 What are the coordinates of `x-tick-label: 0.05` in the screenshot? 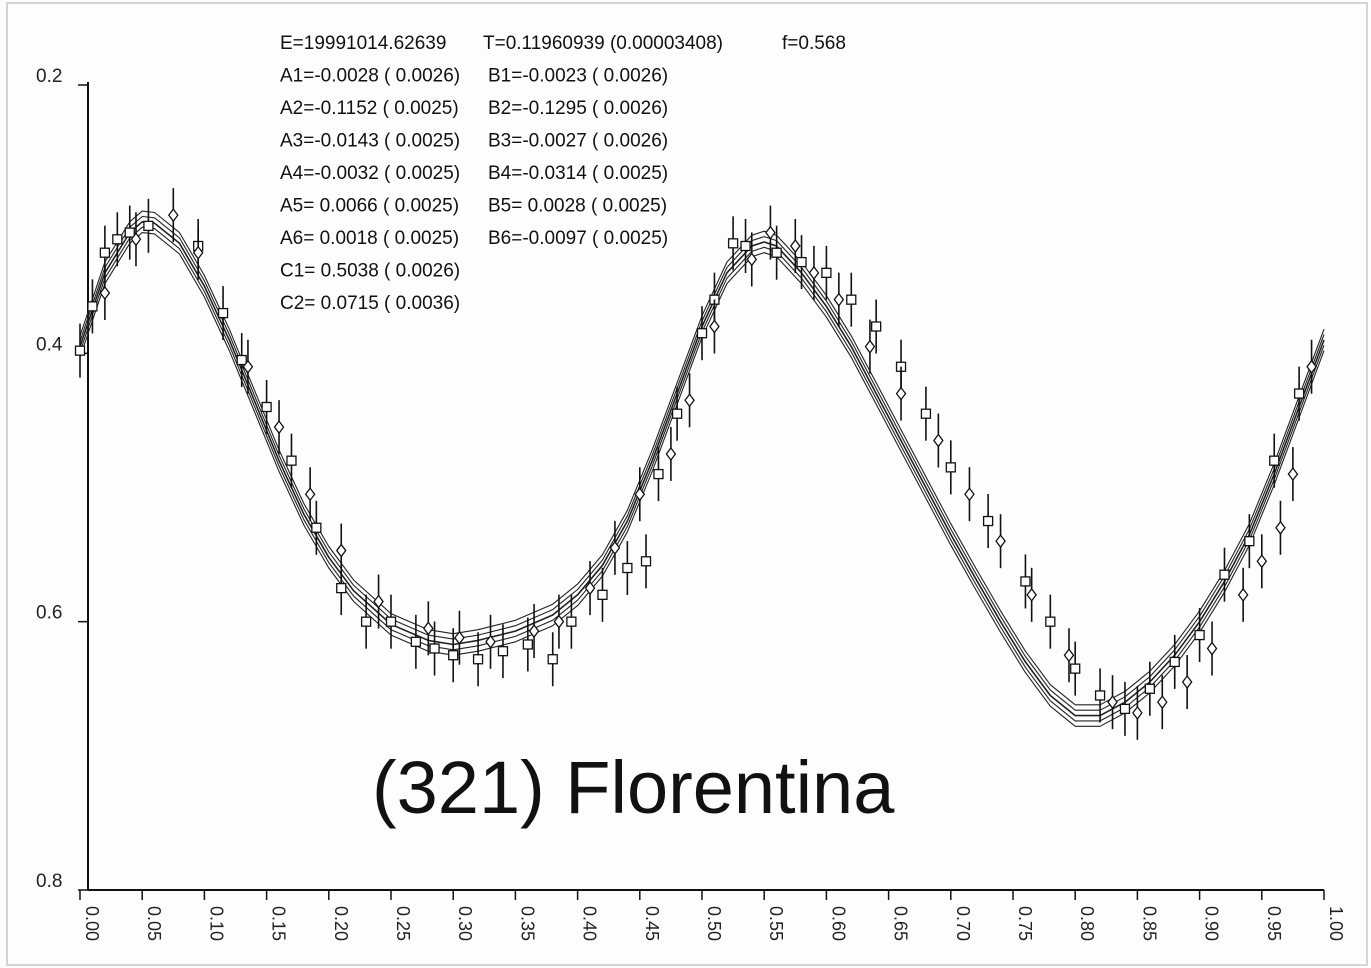 It's located at (154, 923).